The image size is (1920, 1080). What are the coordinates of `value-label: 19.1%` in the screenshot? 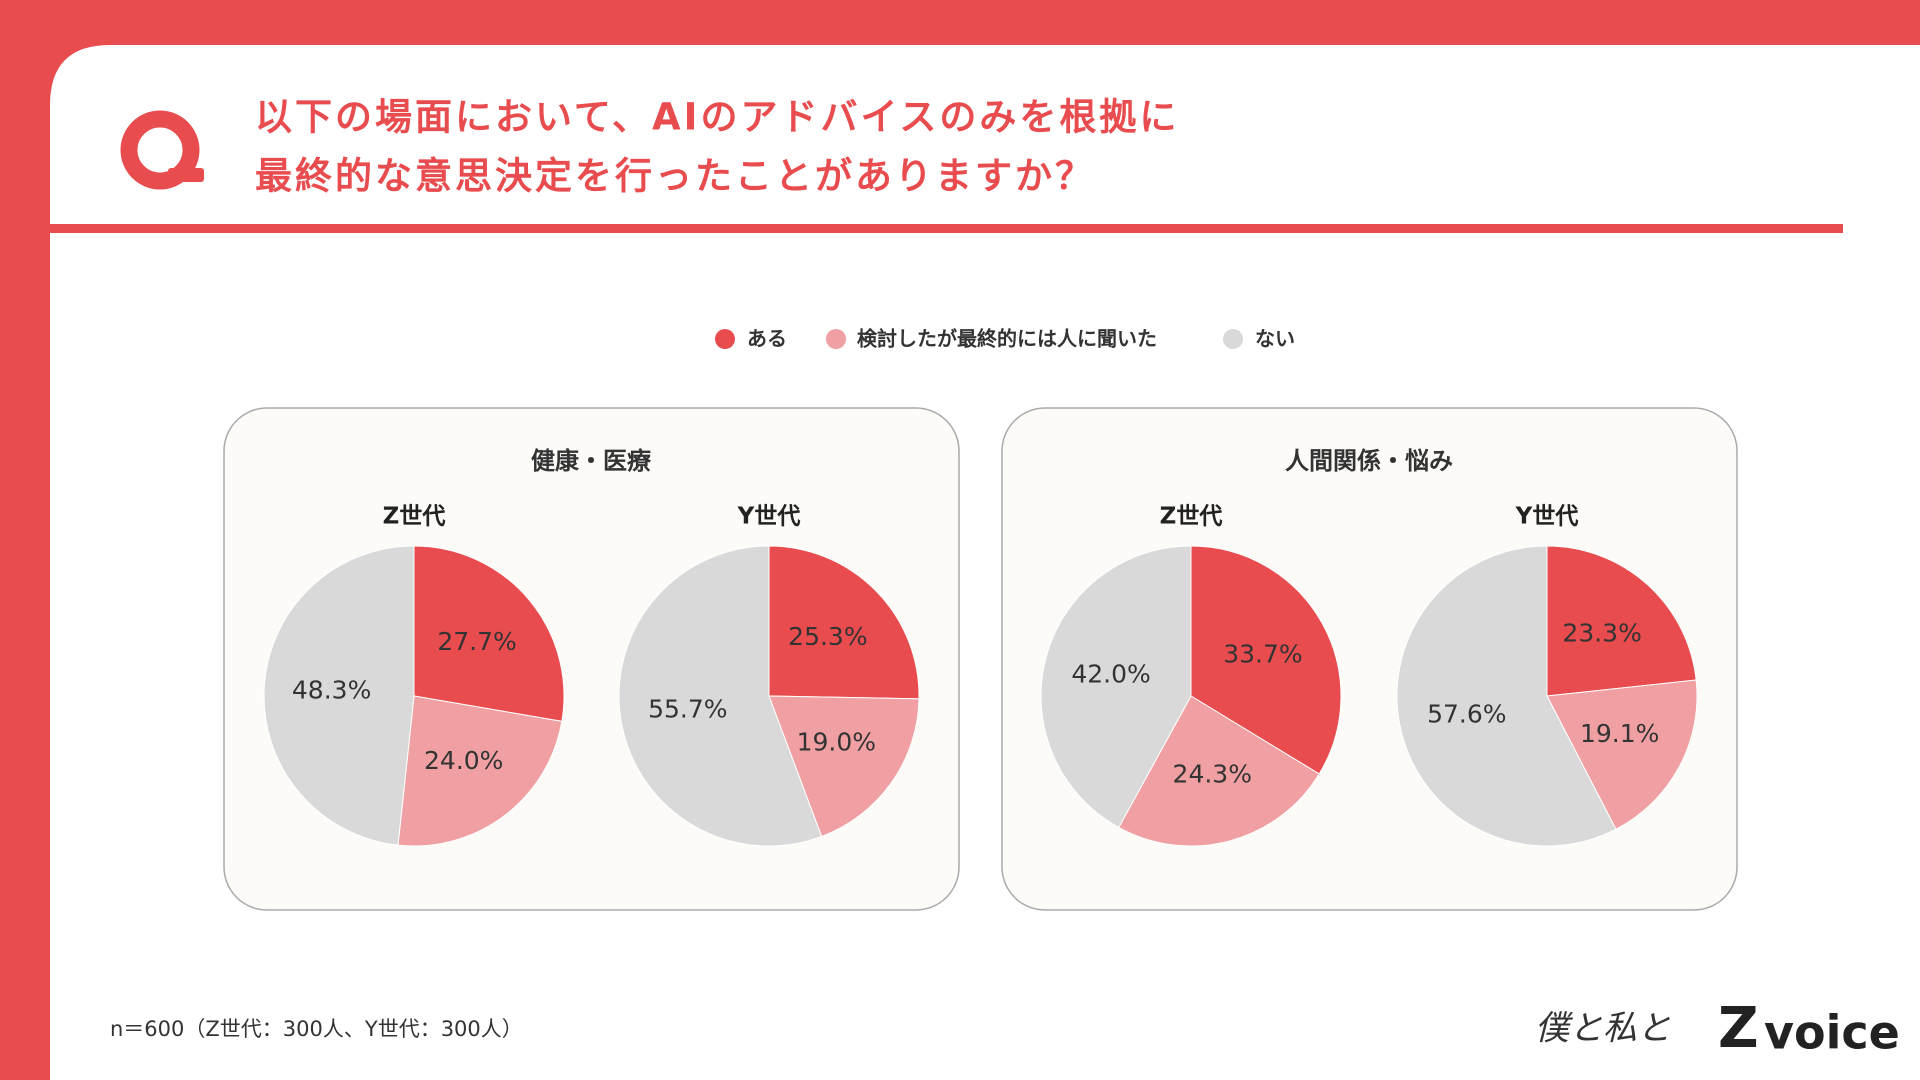 It's located at (1619, 733).